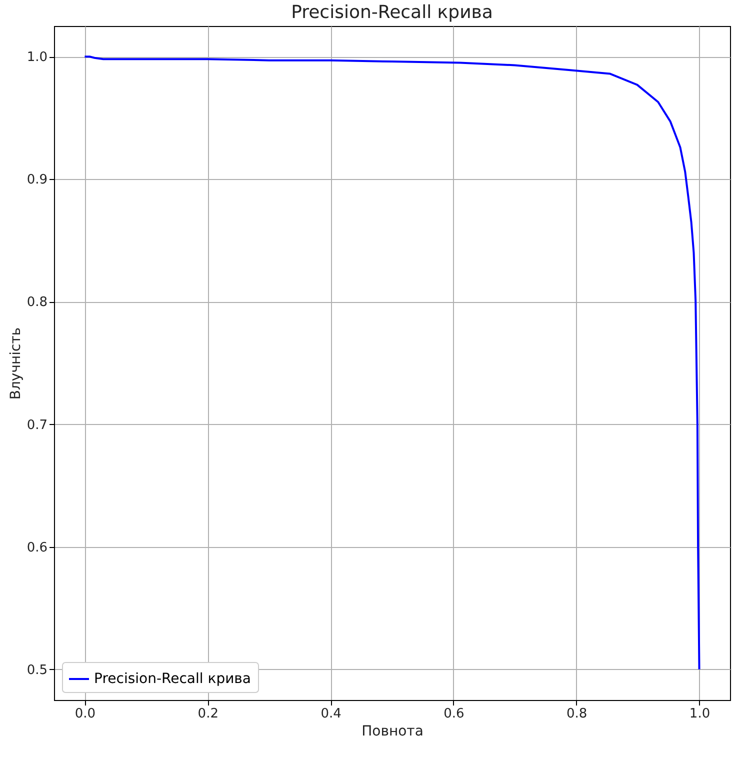  What do you see at coordinates (577, 714) in the screenshot?
I see `x-tick-label: 0.8` at bounding box center [577, 714].